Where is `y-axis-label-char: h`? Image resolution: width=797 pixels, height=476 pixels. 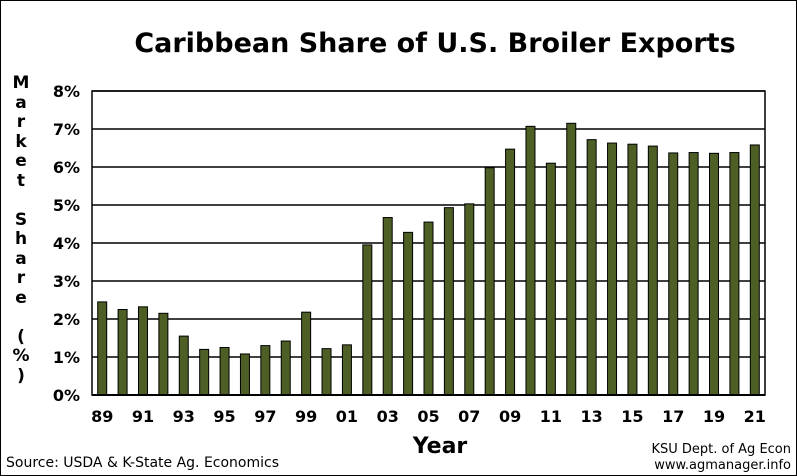 y-axis-label-char: h is located at coordinates (21, 239).